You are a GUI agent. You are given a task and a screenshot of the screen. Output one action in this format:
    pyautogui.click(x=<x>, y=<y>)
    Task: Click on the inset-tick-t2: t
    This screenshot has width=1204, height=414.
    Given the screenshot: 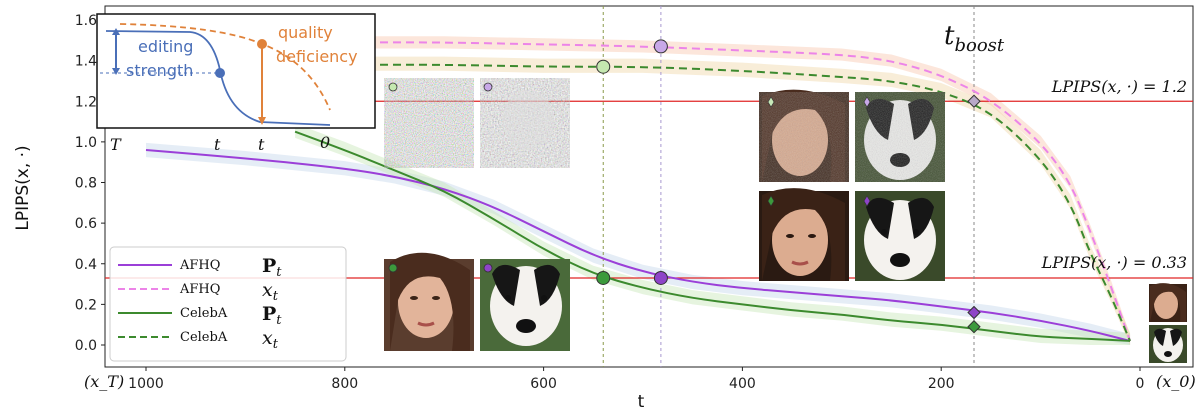 What is the action you would take?
    pyautogui.click(x=261, y=144)
    